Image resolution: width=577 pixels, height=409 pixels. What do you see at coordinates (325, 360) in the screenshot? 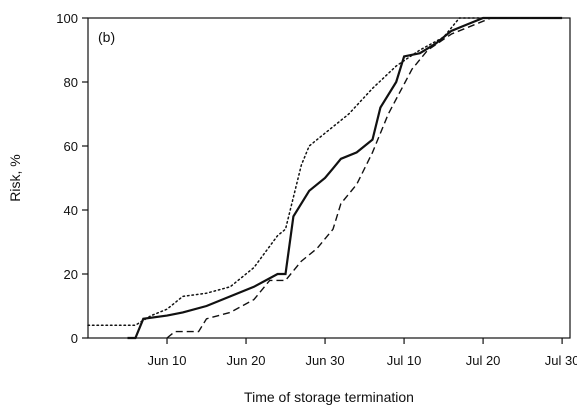
I see `x-tick-label: Jun 30` at bounding box center [325, 360].